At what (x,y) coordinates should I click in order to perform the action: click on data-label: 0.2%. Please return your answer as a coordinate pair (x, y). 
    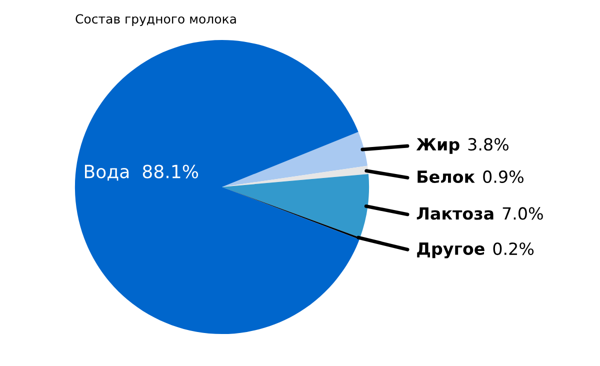
    Looking at the image, I should click on (513, 249).